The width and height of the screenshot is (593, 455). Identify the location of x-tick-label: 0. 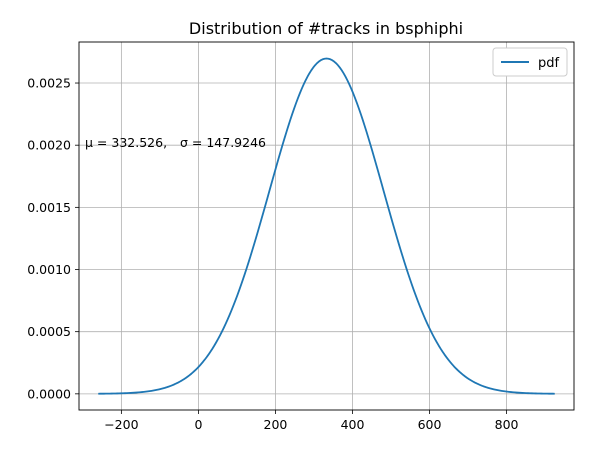
(198, 424).